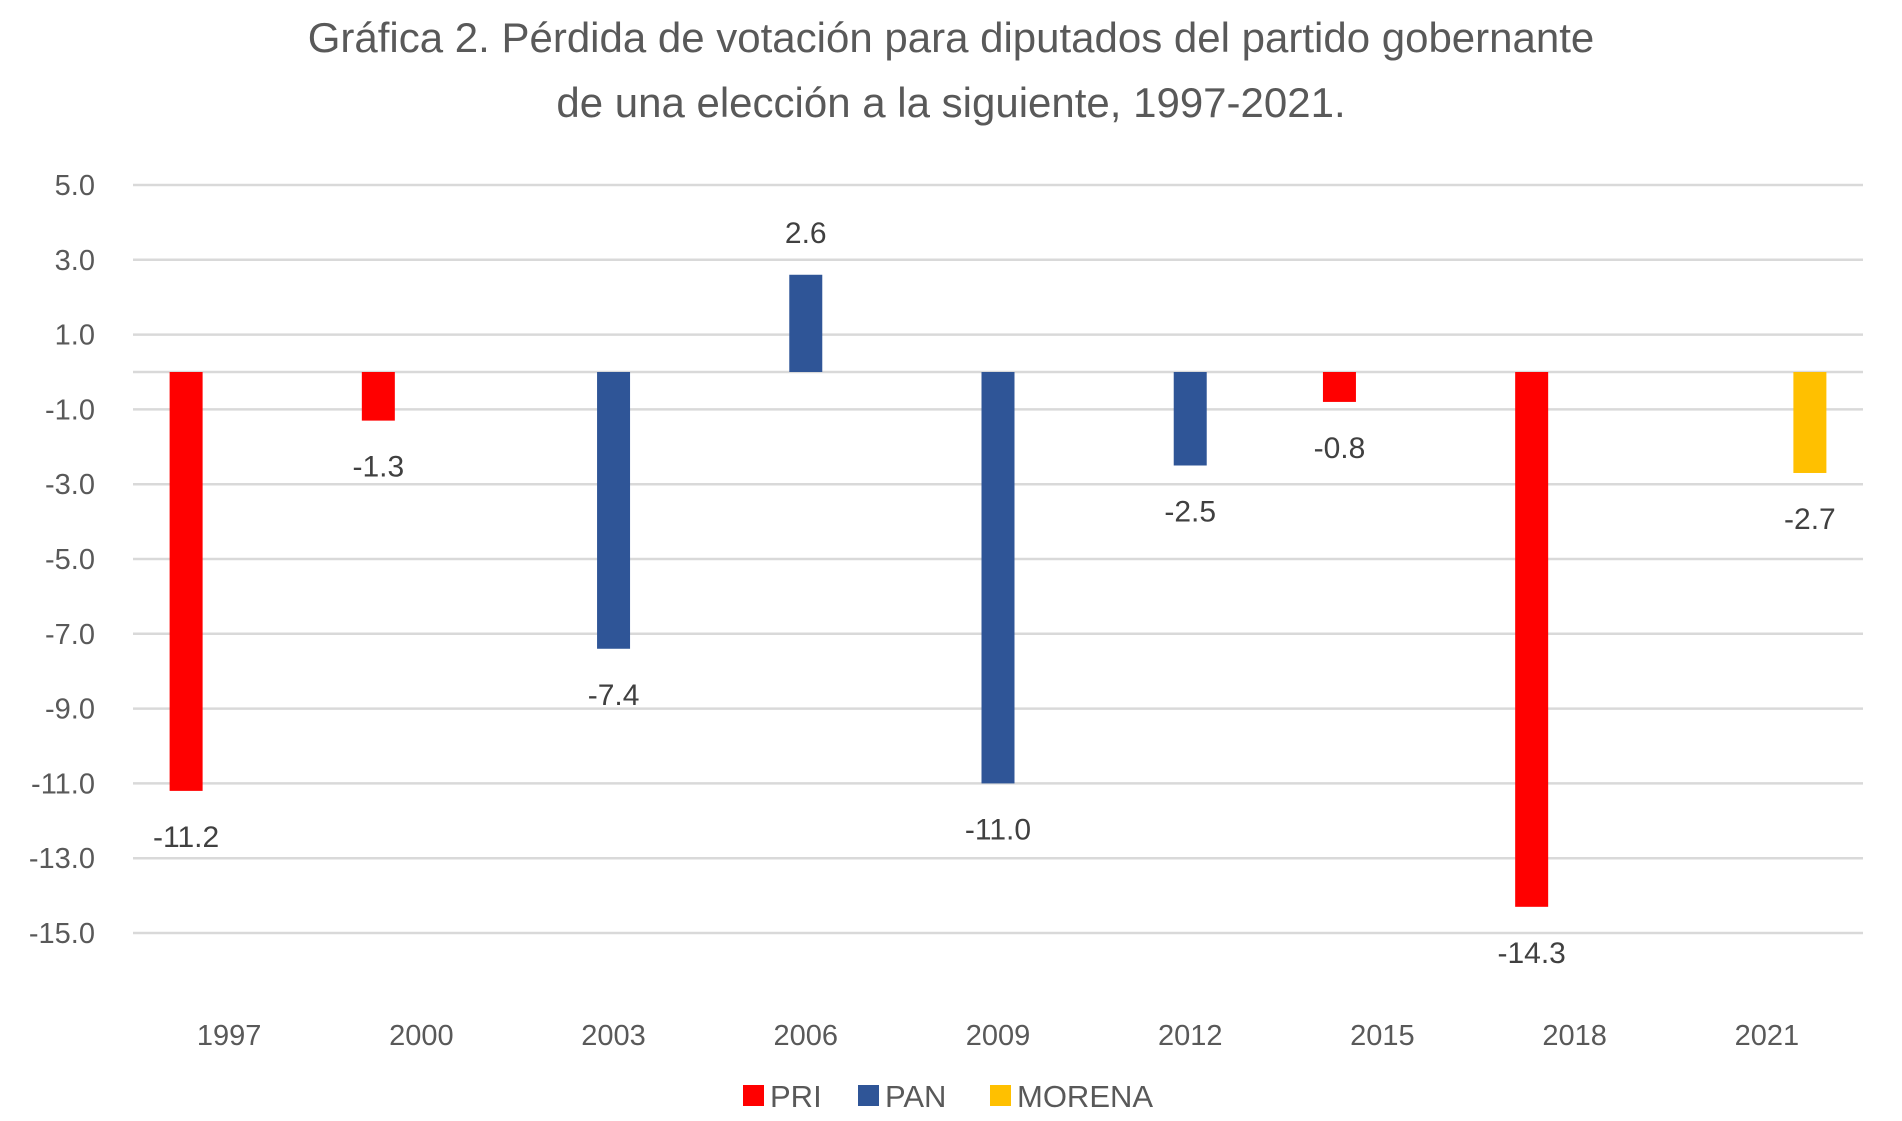 The image size is (1902, 1121). Describe the element at coordinates (421, 1036) in the screenshot. I see `x-tick-label: 2000` at that location.